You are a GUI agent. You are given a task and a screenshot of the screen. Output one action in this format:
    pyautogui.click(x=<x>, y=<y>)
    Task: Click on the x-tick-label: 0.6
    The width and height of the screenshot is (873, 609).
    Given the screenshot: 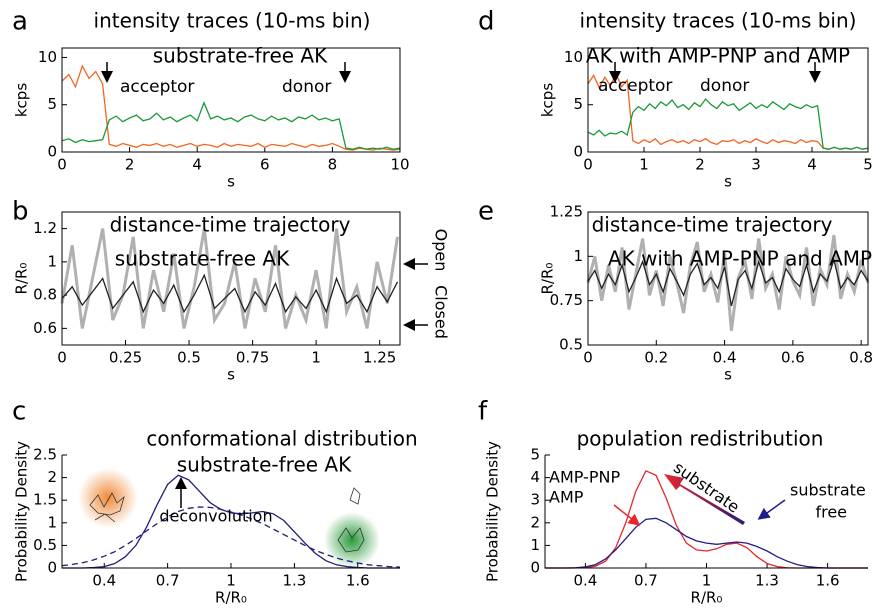 What is the action you would take?
    pyautogui.click(x=793, y=358)
    